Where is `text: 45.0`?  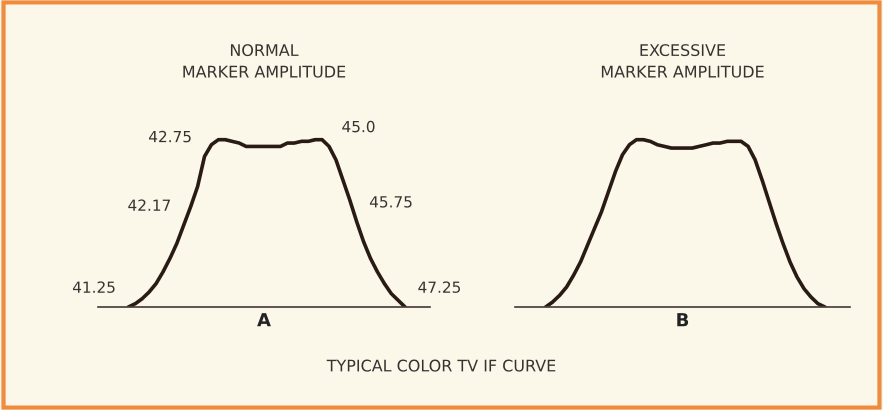 text: 45.0 is located at coordinates (358, 126).